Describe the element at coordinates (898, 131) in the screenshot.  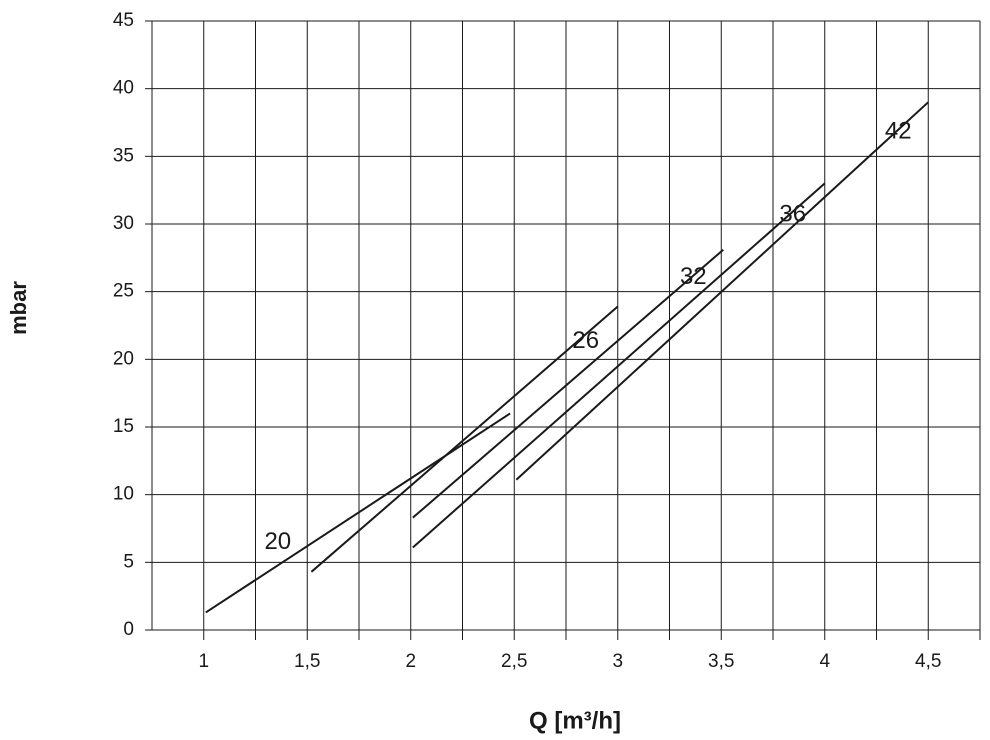
I see `line-label: 42` at that location.